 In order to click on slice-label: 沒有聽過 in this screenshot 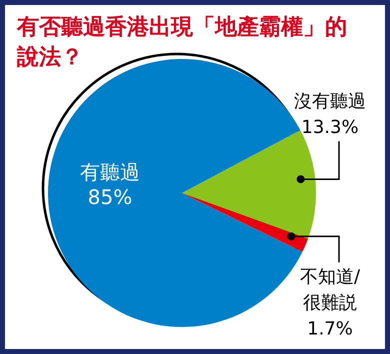, I will do `click(330, 101)`.